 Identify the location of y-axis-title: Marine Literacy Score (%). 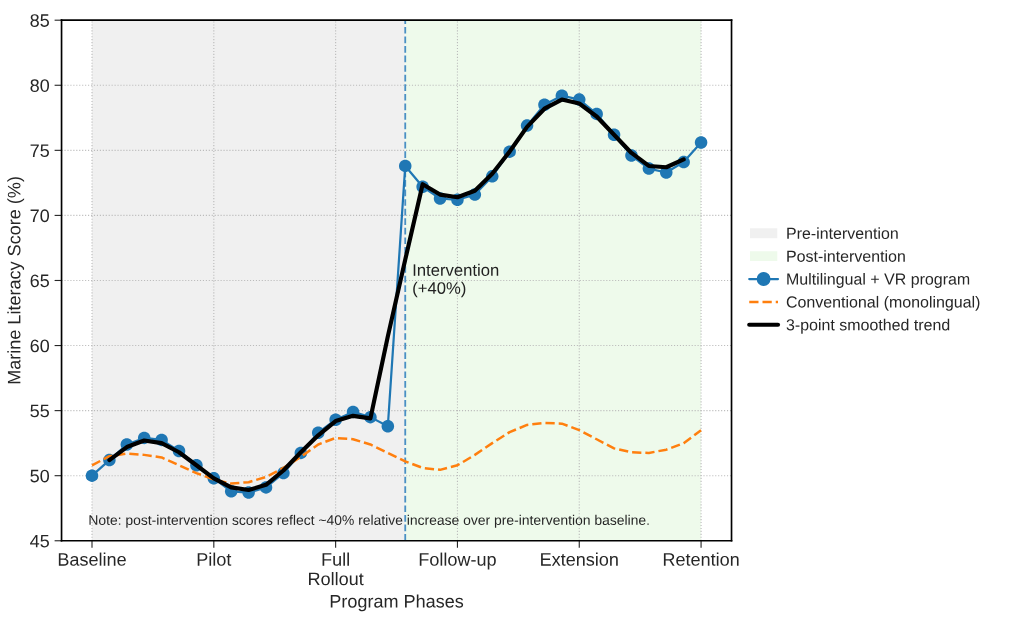
(16, 280).